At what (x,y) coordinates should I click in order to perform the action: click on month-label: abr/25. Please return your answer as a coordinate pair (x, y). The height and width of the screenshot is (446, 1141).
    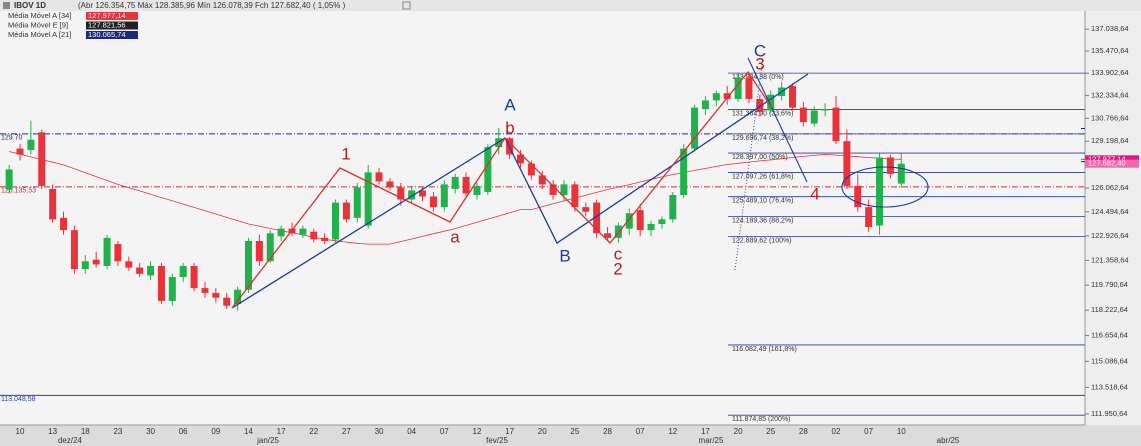
    Looking at the image, I should click on (948, 440).